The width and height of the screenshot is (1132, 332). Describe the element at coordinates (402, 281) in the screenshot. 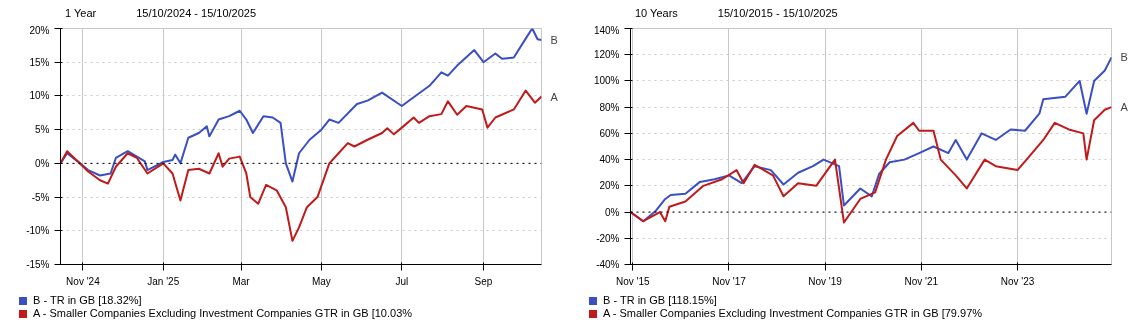

I see `x-tick-label: Jul` at that location.